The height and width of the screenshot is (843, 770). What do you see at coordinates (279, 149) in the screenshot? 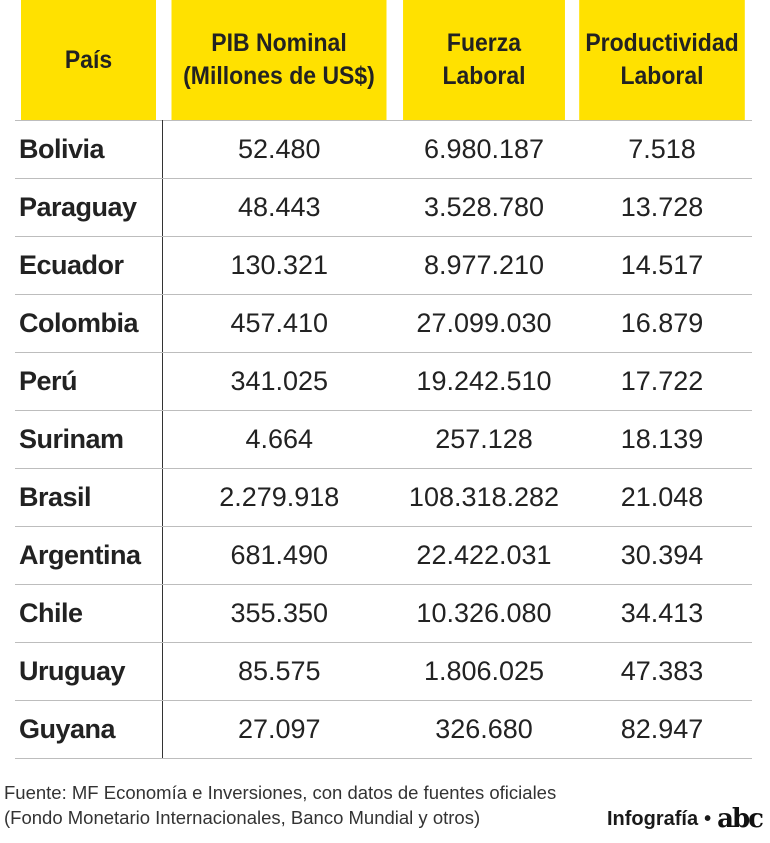
I see `cell-gdp: 52.480` at bounding box center [279, 149].